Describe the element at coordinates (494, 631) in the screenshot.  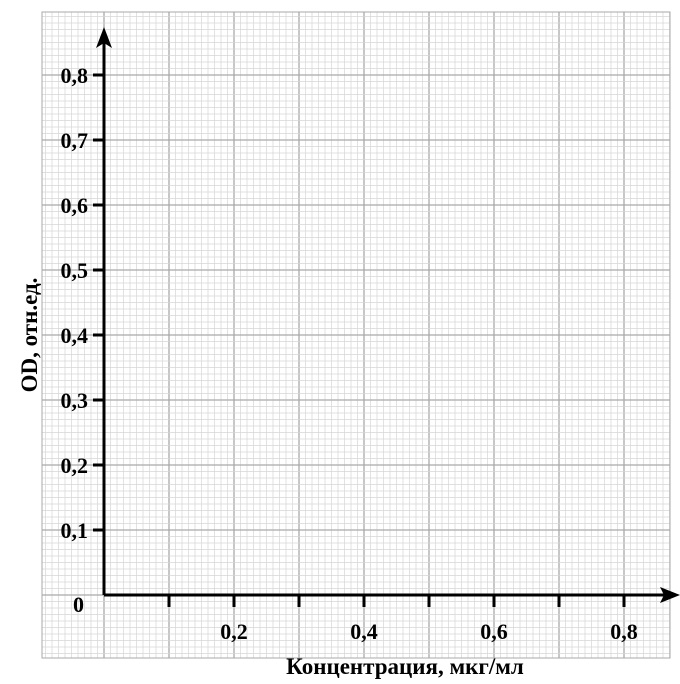
I see `x-tick-label: 0,6` at that location.